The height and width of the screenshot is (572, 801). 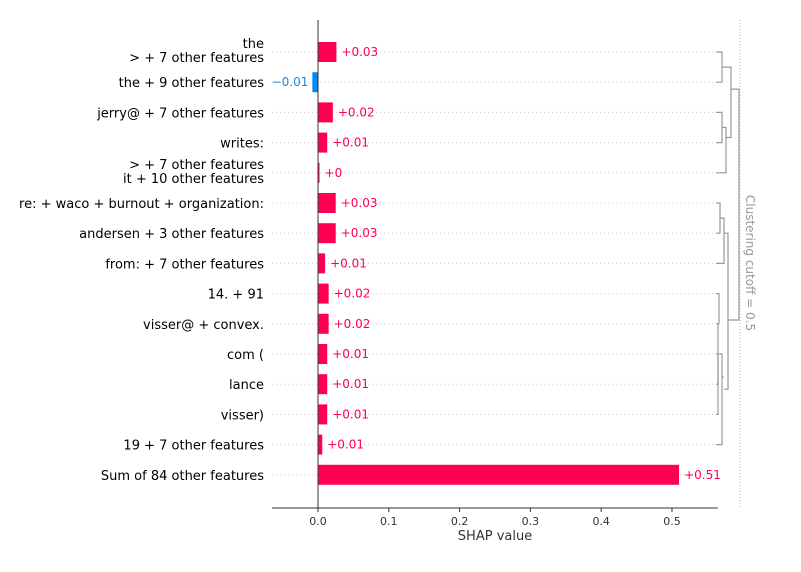 What do you see at coordinates (141, 204) in the screenshot?
I see `category-label: re: + waco + burnout + organization:` at bounding box center [141, 204].